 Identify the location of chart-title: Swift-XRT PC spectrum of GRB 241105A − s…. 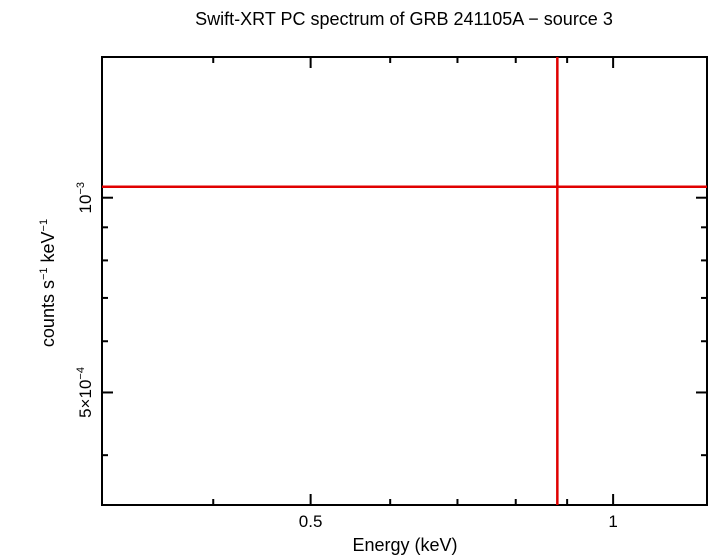
(404, 19).